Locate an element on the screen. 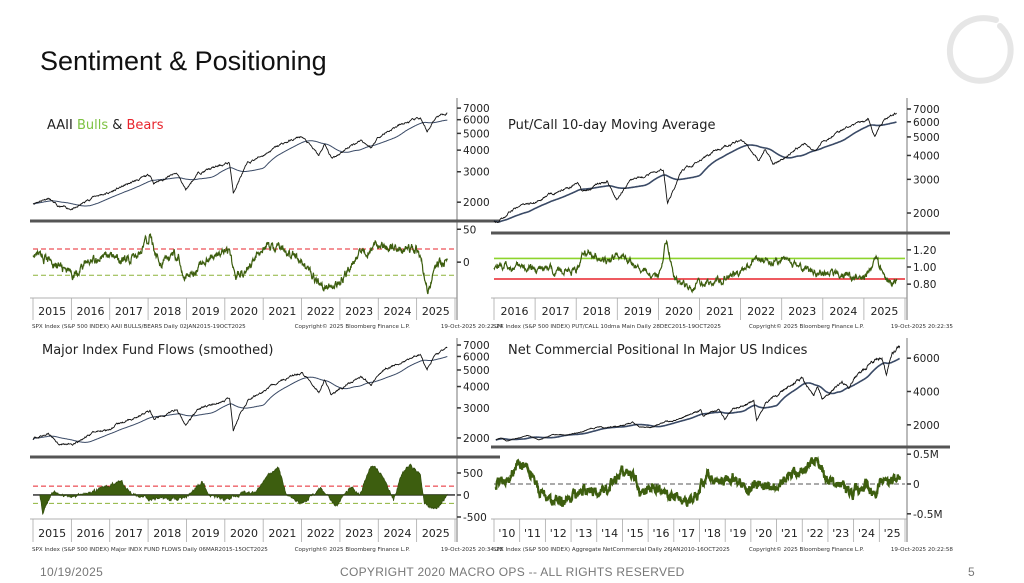  indicator-tick-label: 1.00 is located at coordinates (924, 268).